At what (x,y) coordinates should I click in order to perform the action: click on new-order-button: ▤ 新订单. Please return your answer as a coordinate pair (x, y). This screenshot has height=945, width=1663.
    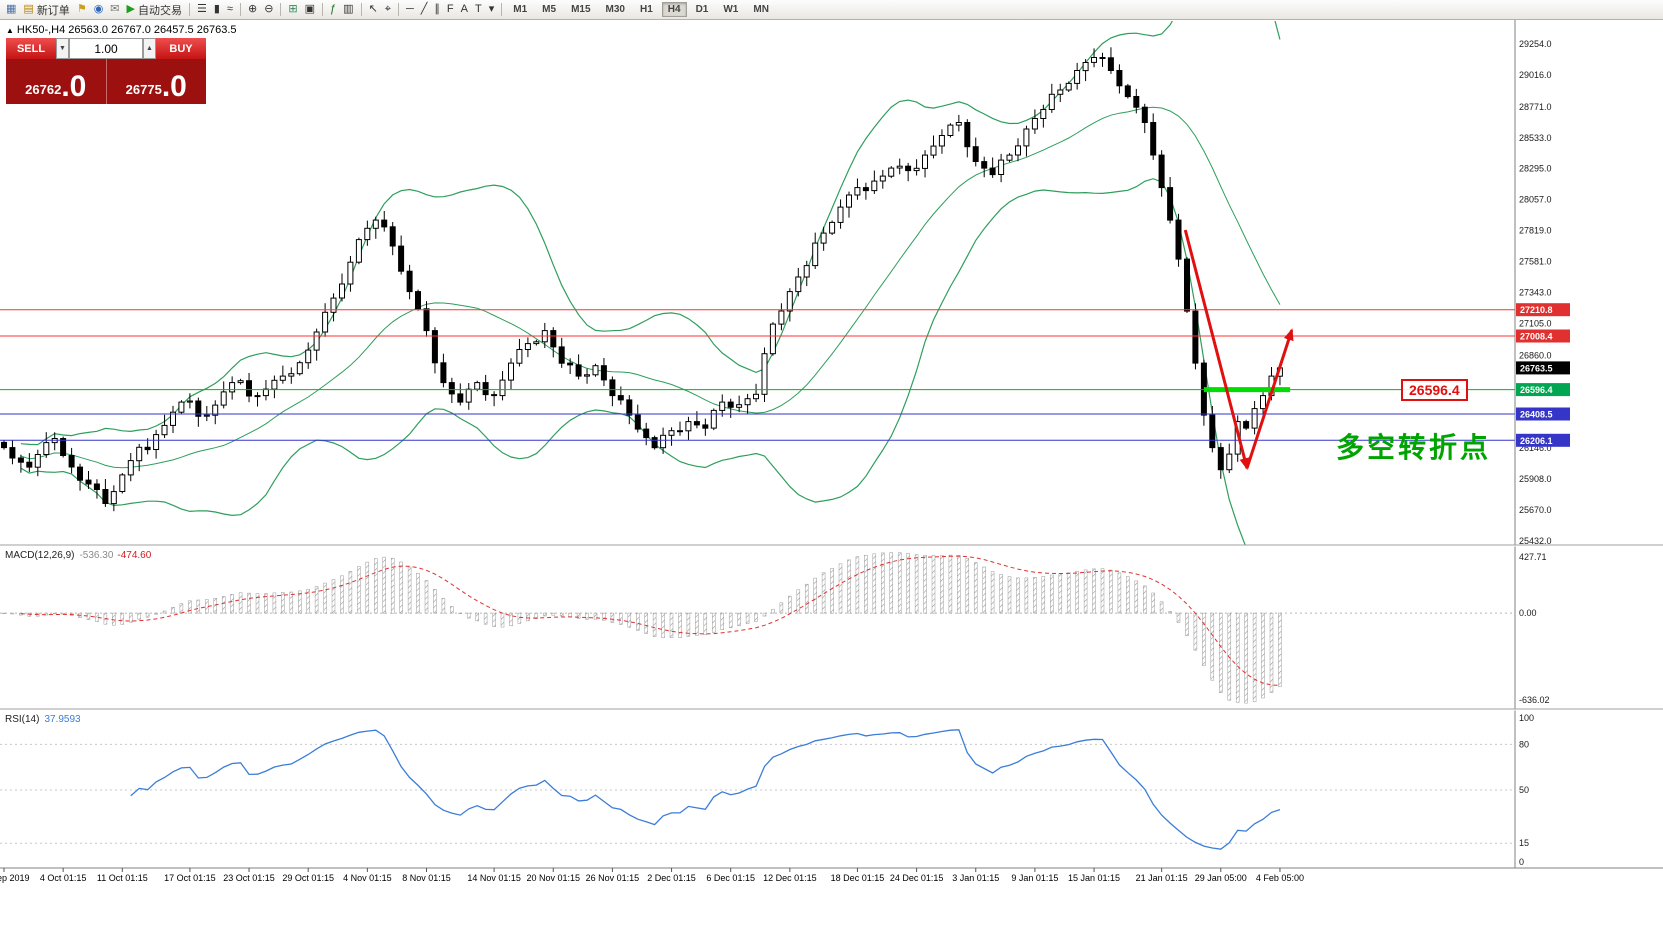
    Looking at the image, I should click on (46, 10).